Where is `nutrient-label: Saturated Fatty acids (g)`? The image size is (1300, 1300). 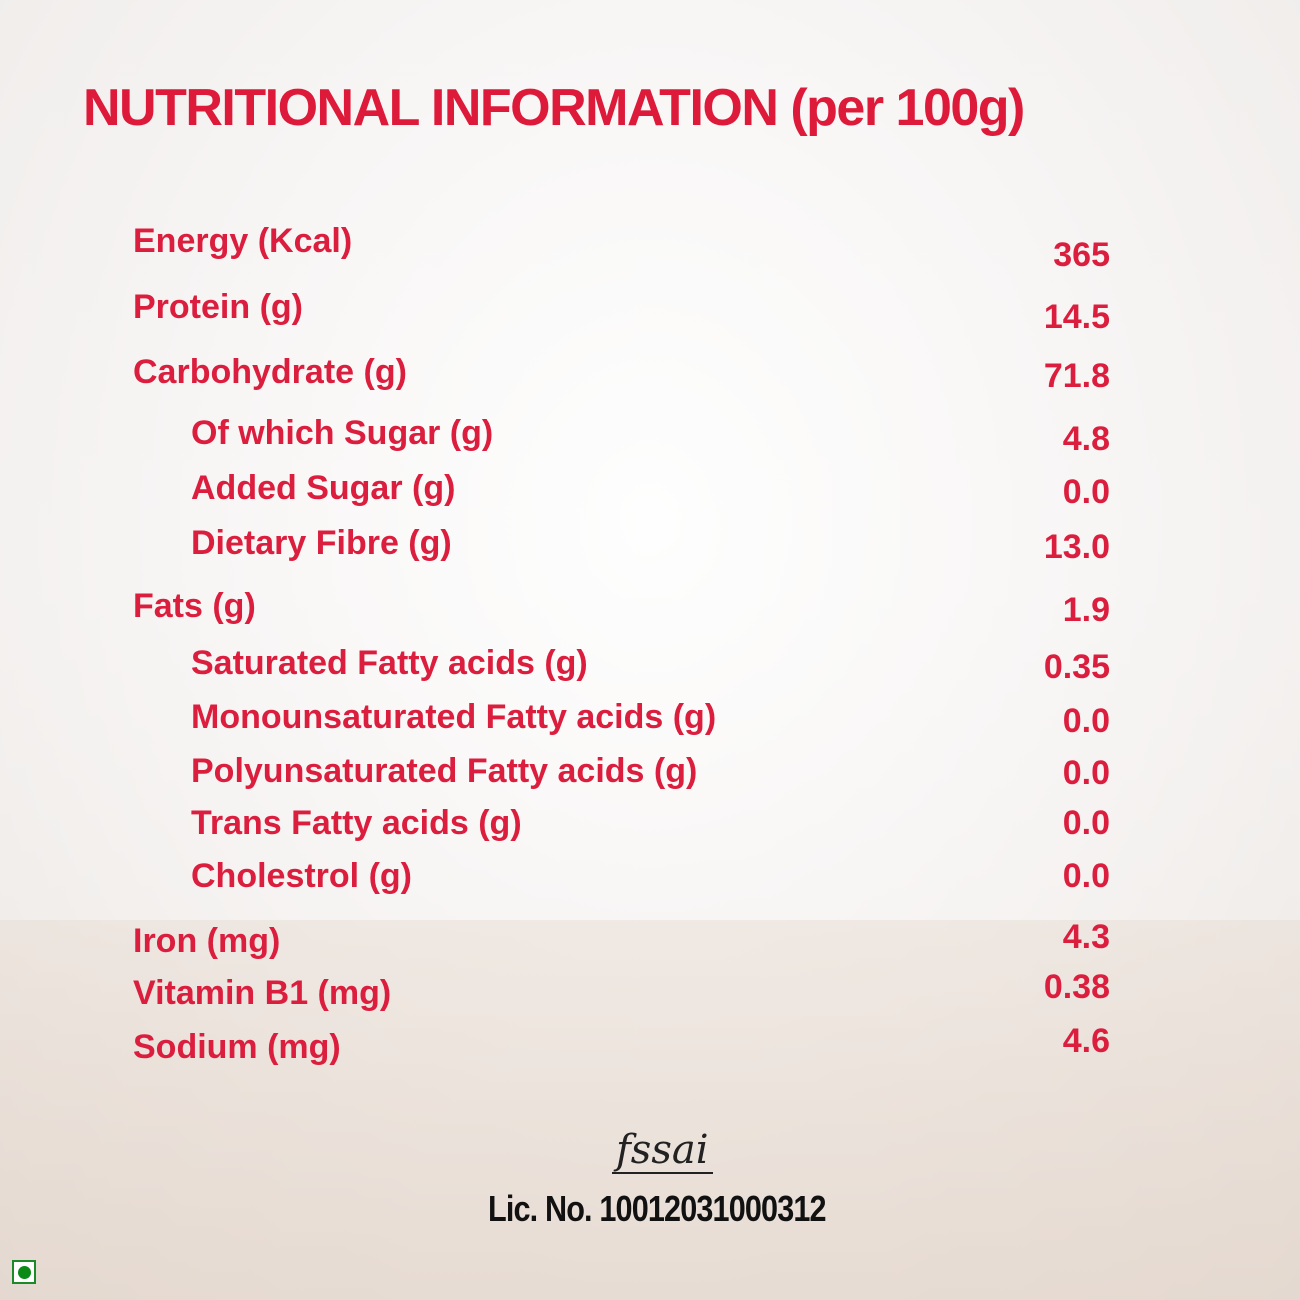
nutrient-label: Saturated Fatty acids (g) is located at coordinates (389, 663).